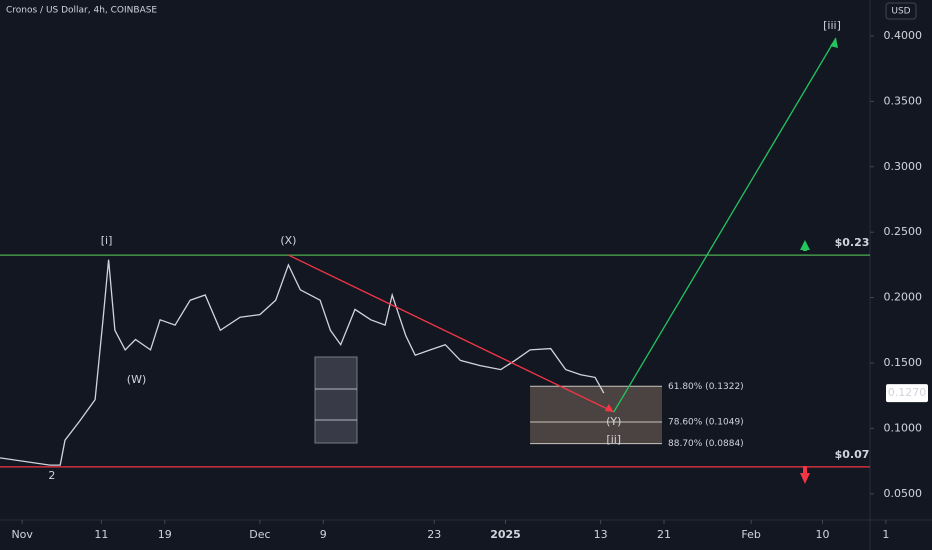 The height and width of the screenshot is (550, 932). Describe the element at coordinates (434, 534) in the screenshot. I see `x-tick-label: 23` at that location.